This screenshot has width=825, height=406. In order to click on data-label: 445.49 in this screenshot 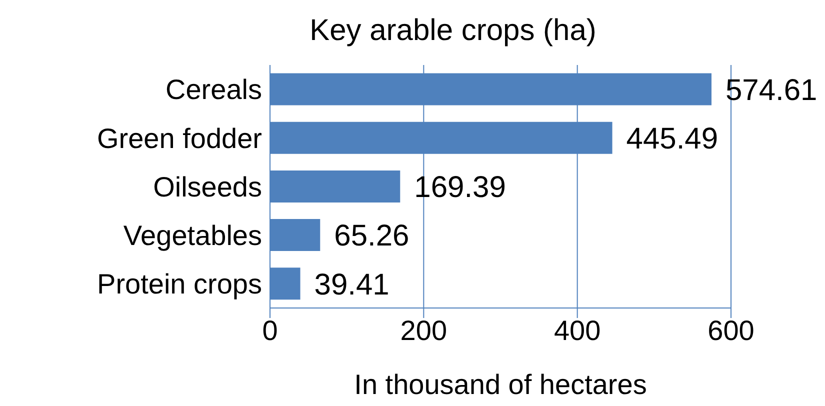, I will do `click(672, 139)`.